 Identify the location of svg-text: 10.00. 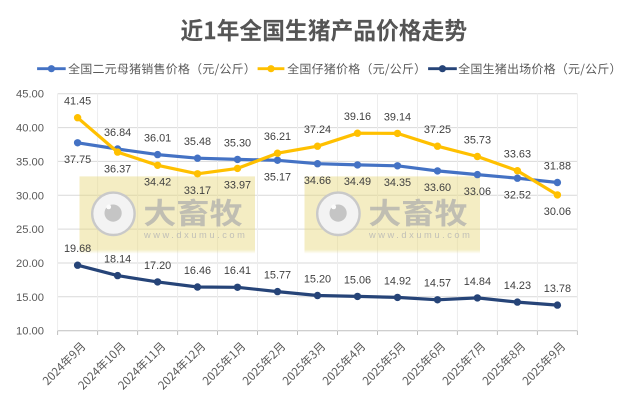
(30, 332).